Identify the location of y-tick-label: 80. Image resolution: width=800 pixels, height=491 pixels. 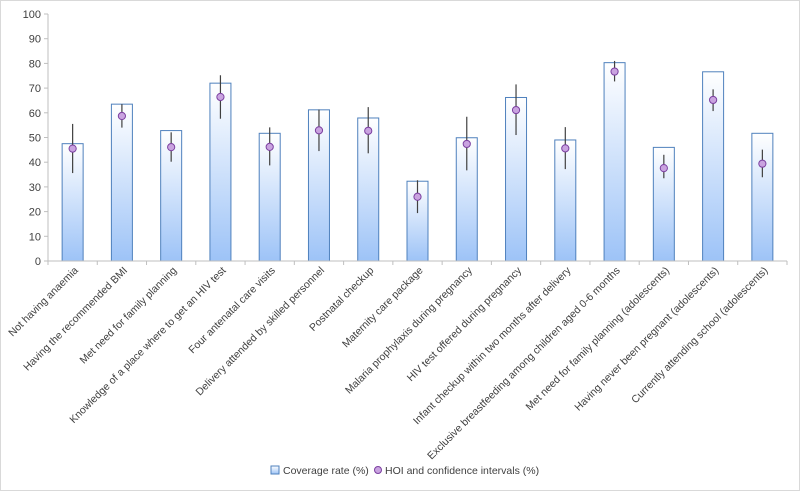
(35, 64).